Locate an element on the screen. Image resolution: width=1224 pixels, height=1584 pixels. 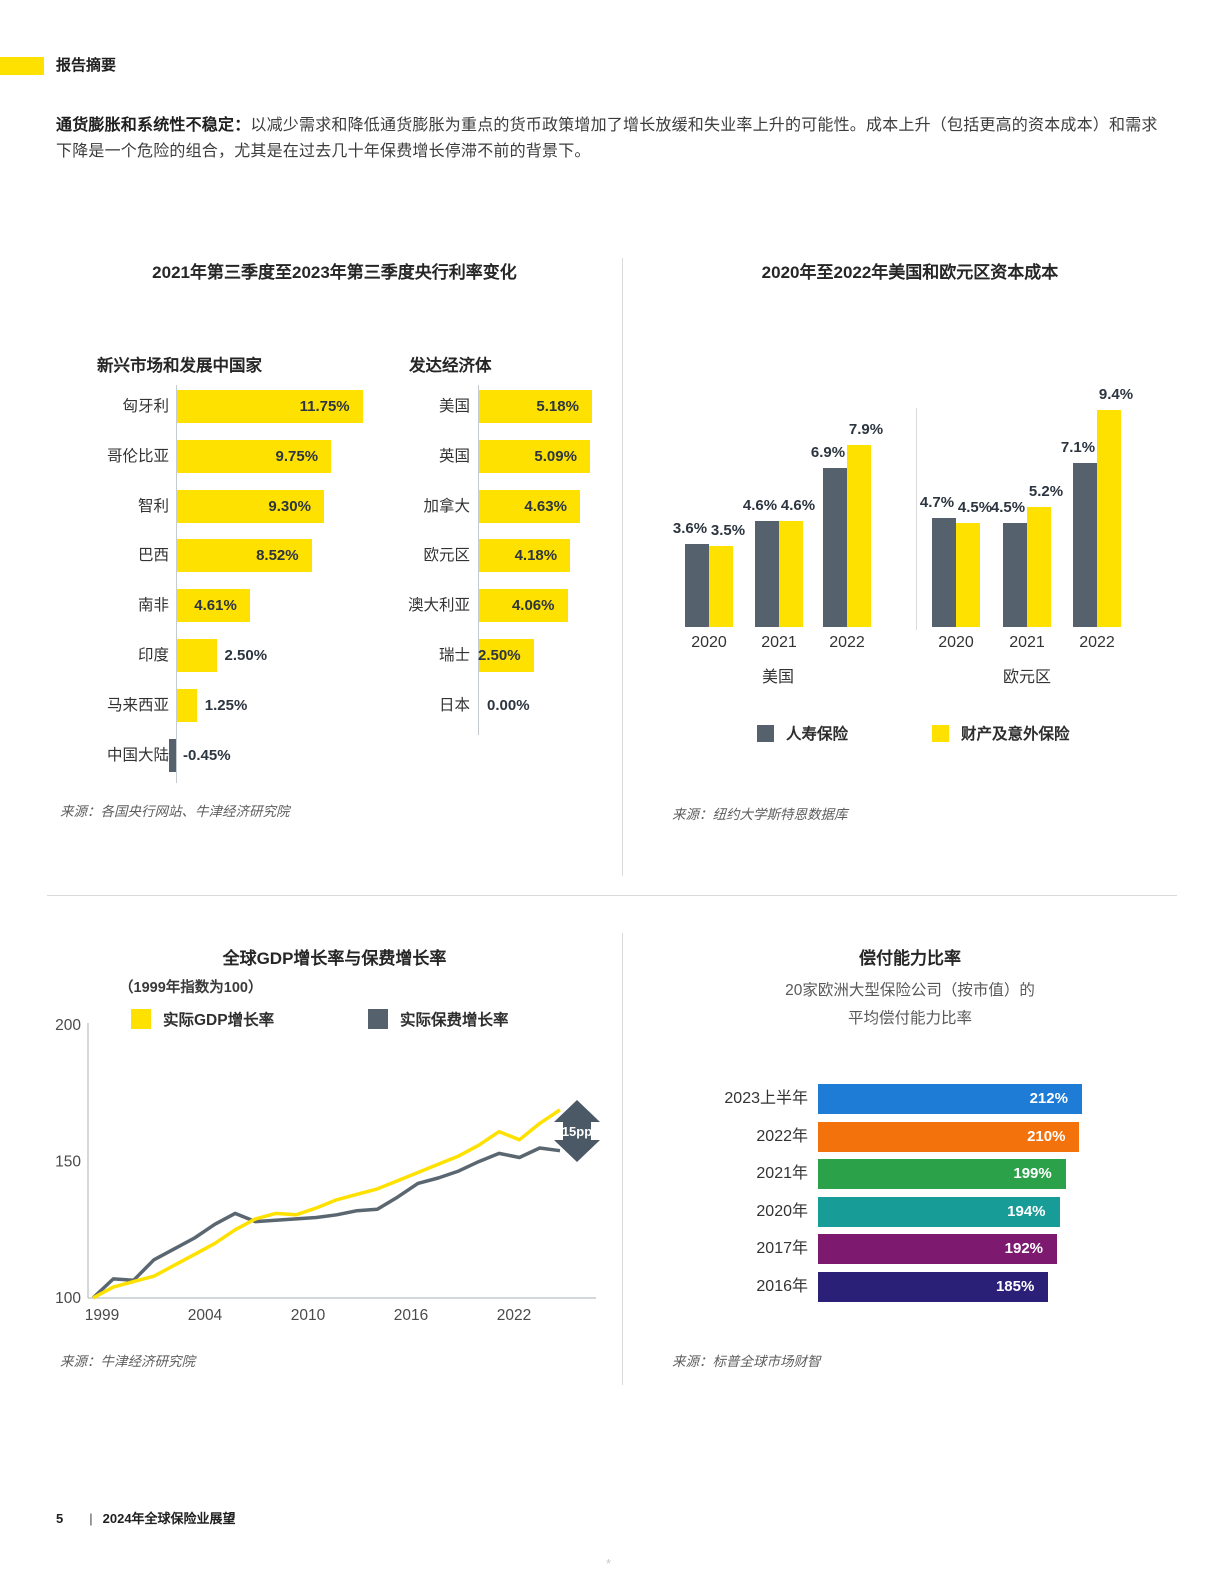
rate-bar-value: 5.18% is located at coordinates (557, 406).